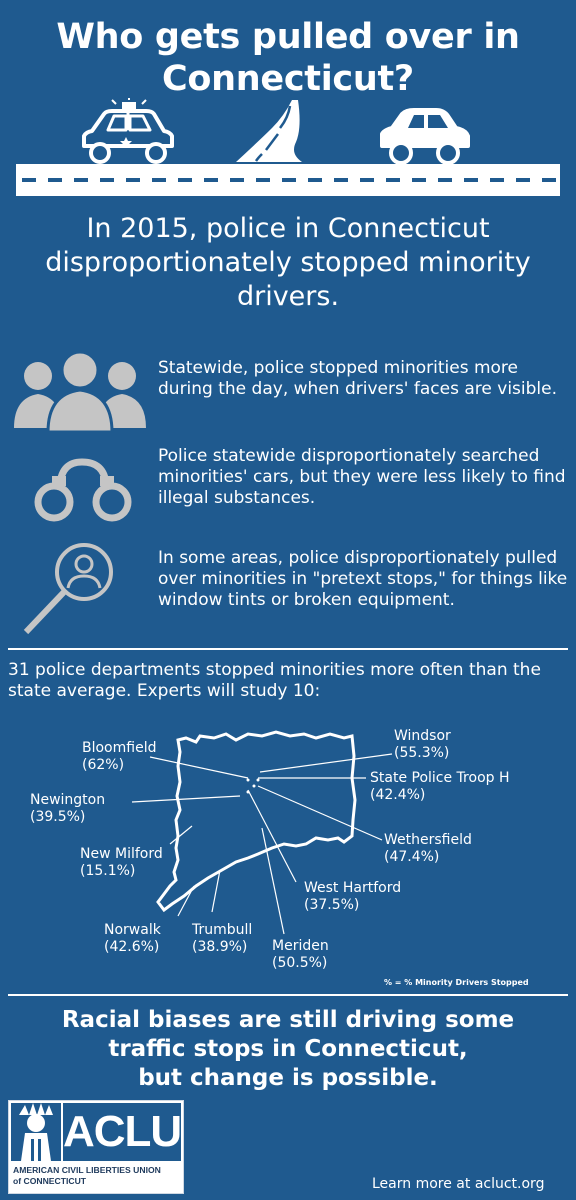  I want to click on city-new-milford: New Milford (15.1%), so click(121, 863).